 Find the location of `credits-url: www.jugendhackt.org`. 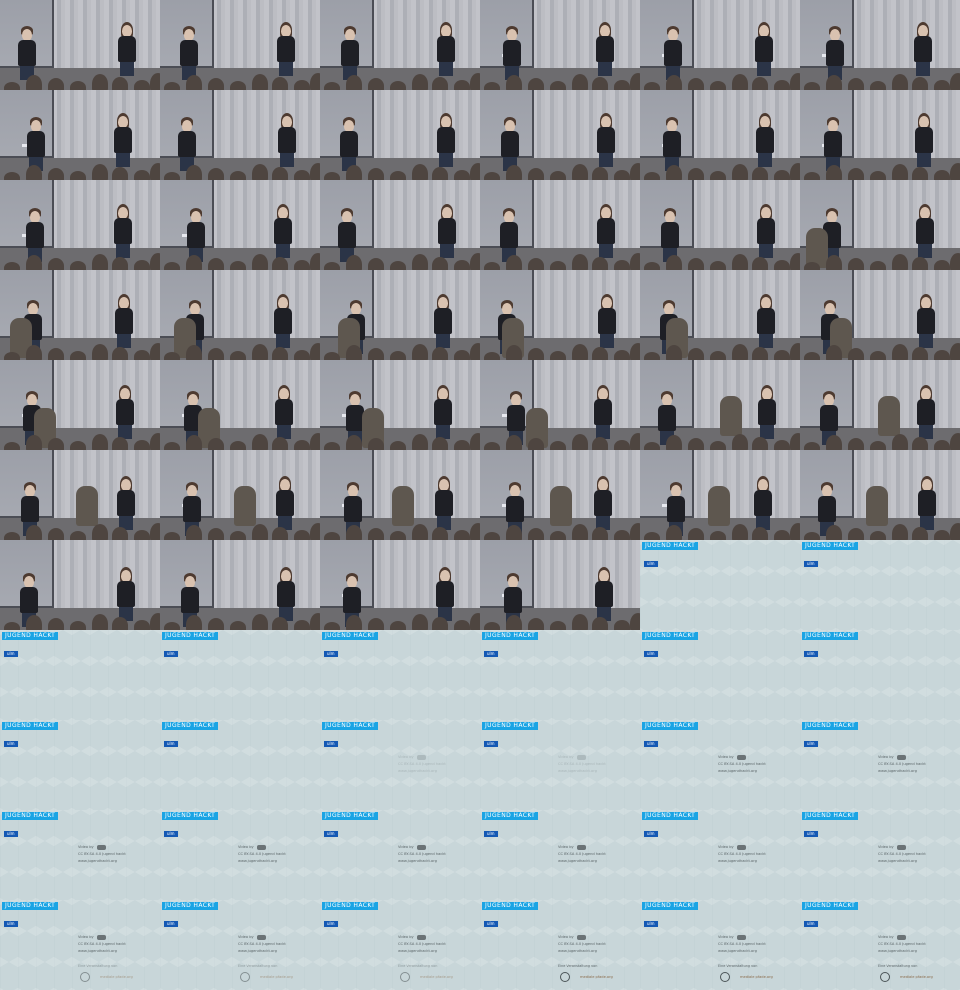

credits-url: www.jugendhackt.org is located at coordinates (257, 951).